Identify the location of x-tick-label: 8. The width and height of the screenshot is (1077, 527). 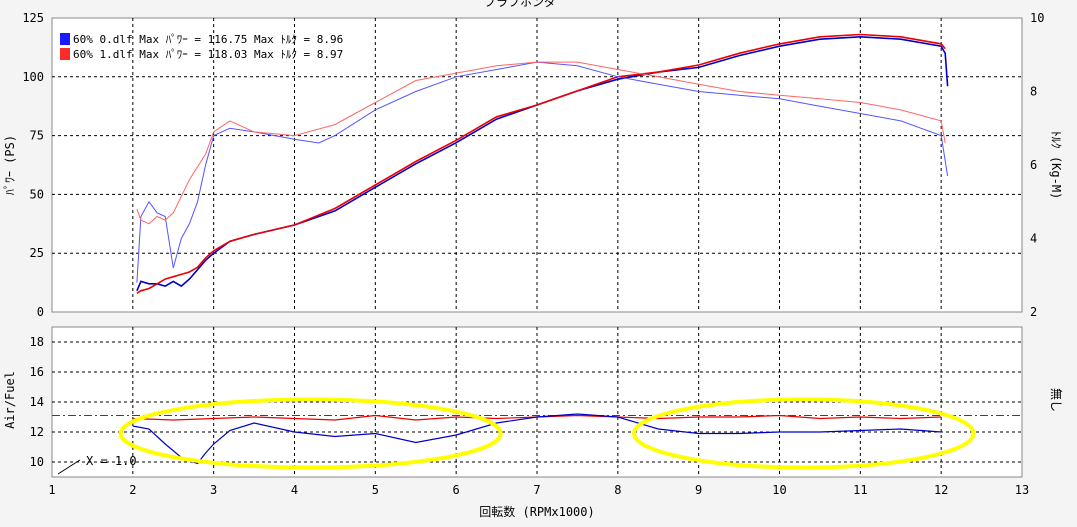
(617, 490).